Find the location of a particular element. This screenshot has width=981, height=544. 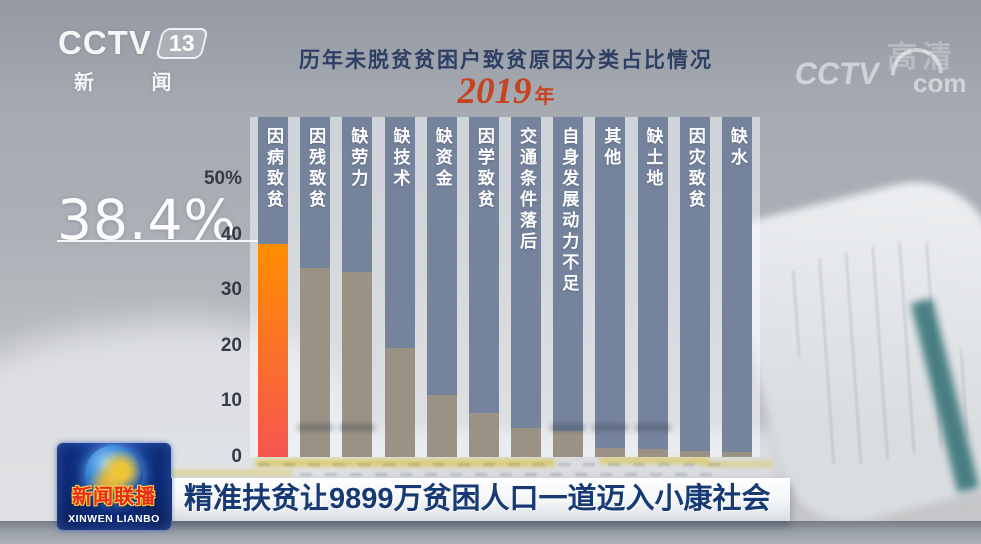

bar-column-9: 缺土地 is located at coordinates (652, 287).